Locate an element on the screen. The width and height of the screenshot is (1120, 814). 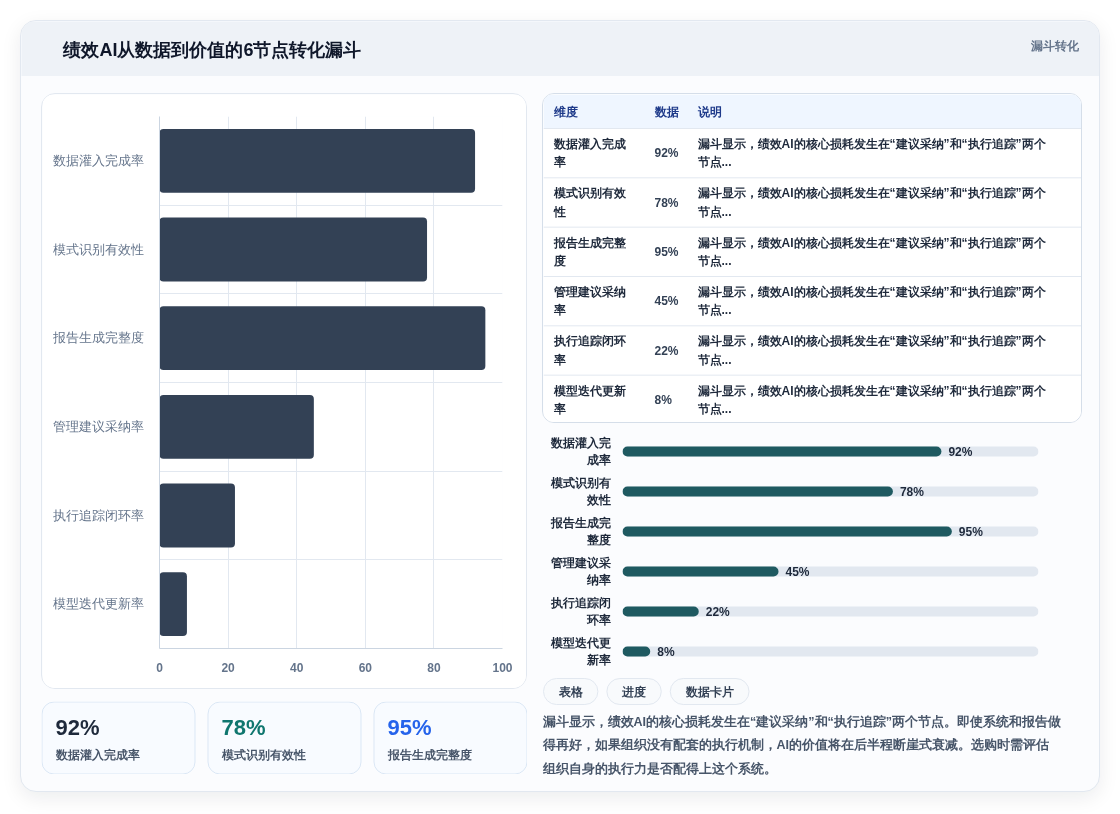
x-tick-label: 60 is located at coordinates (365, 667).